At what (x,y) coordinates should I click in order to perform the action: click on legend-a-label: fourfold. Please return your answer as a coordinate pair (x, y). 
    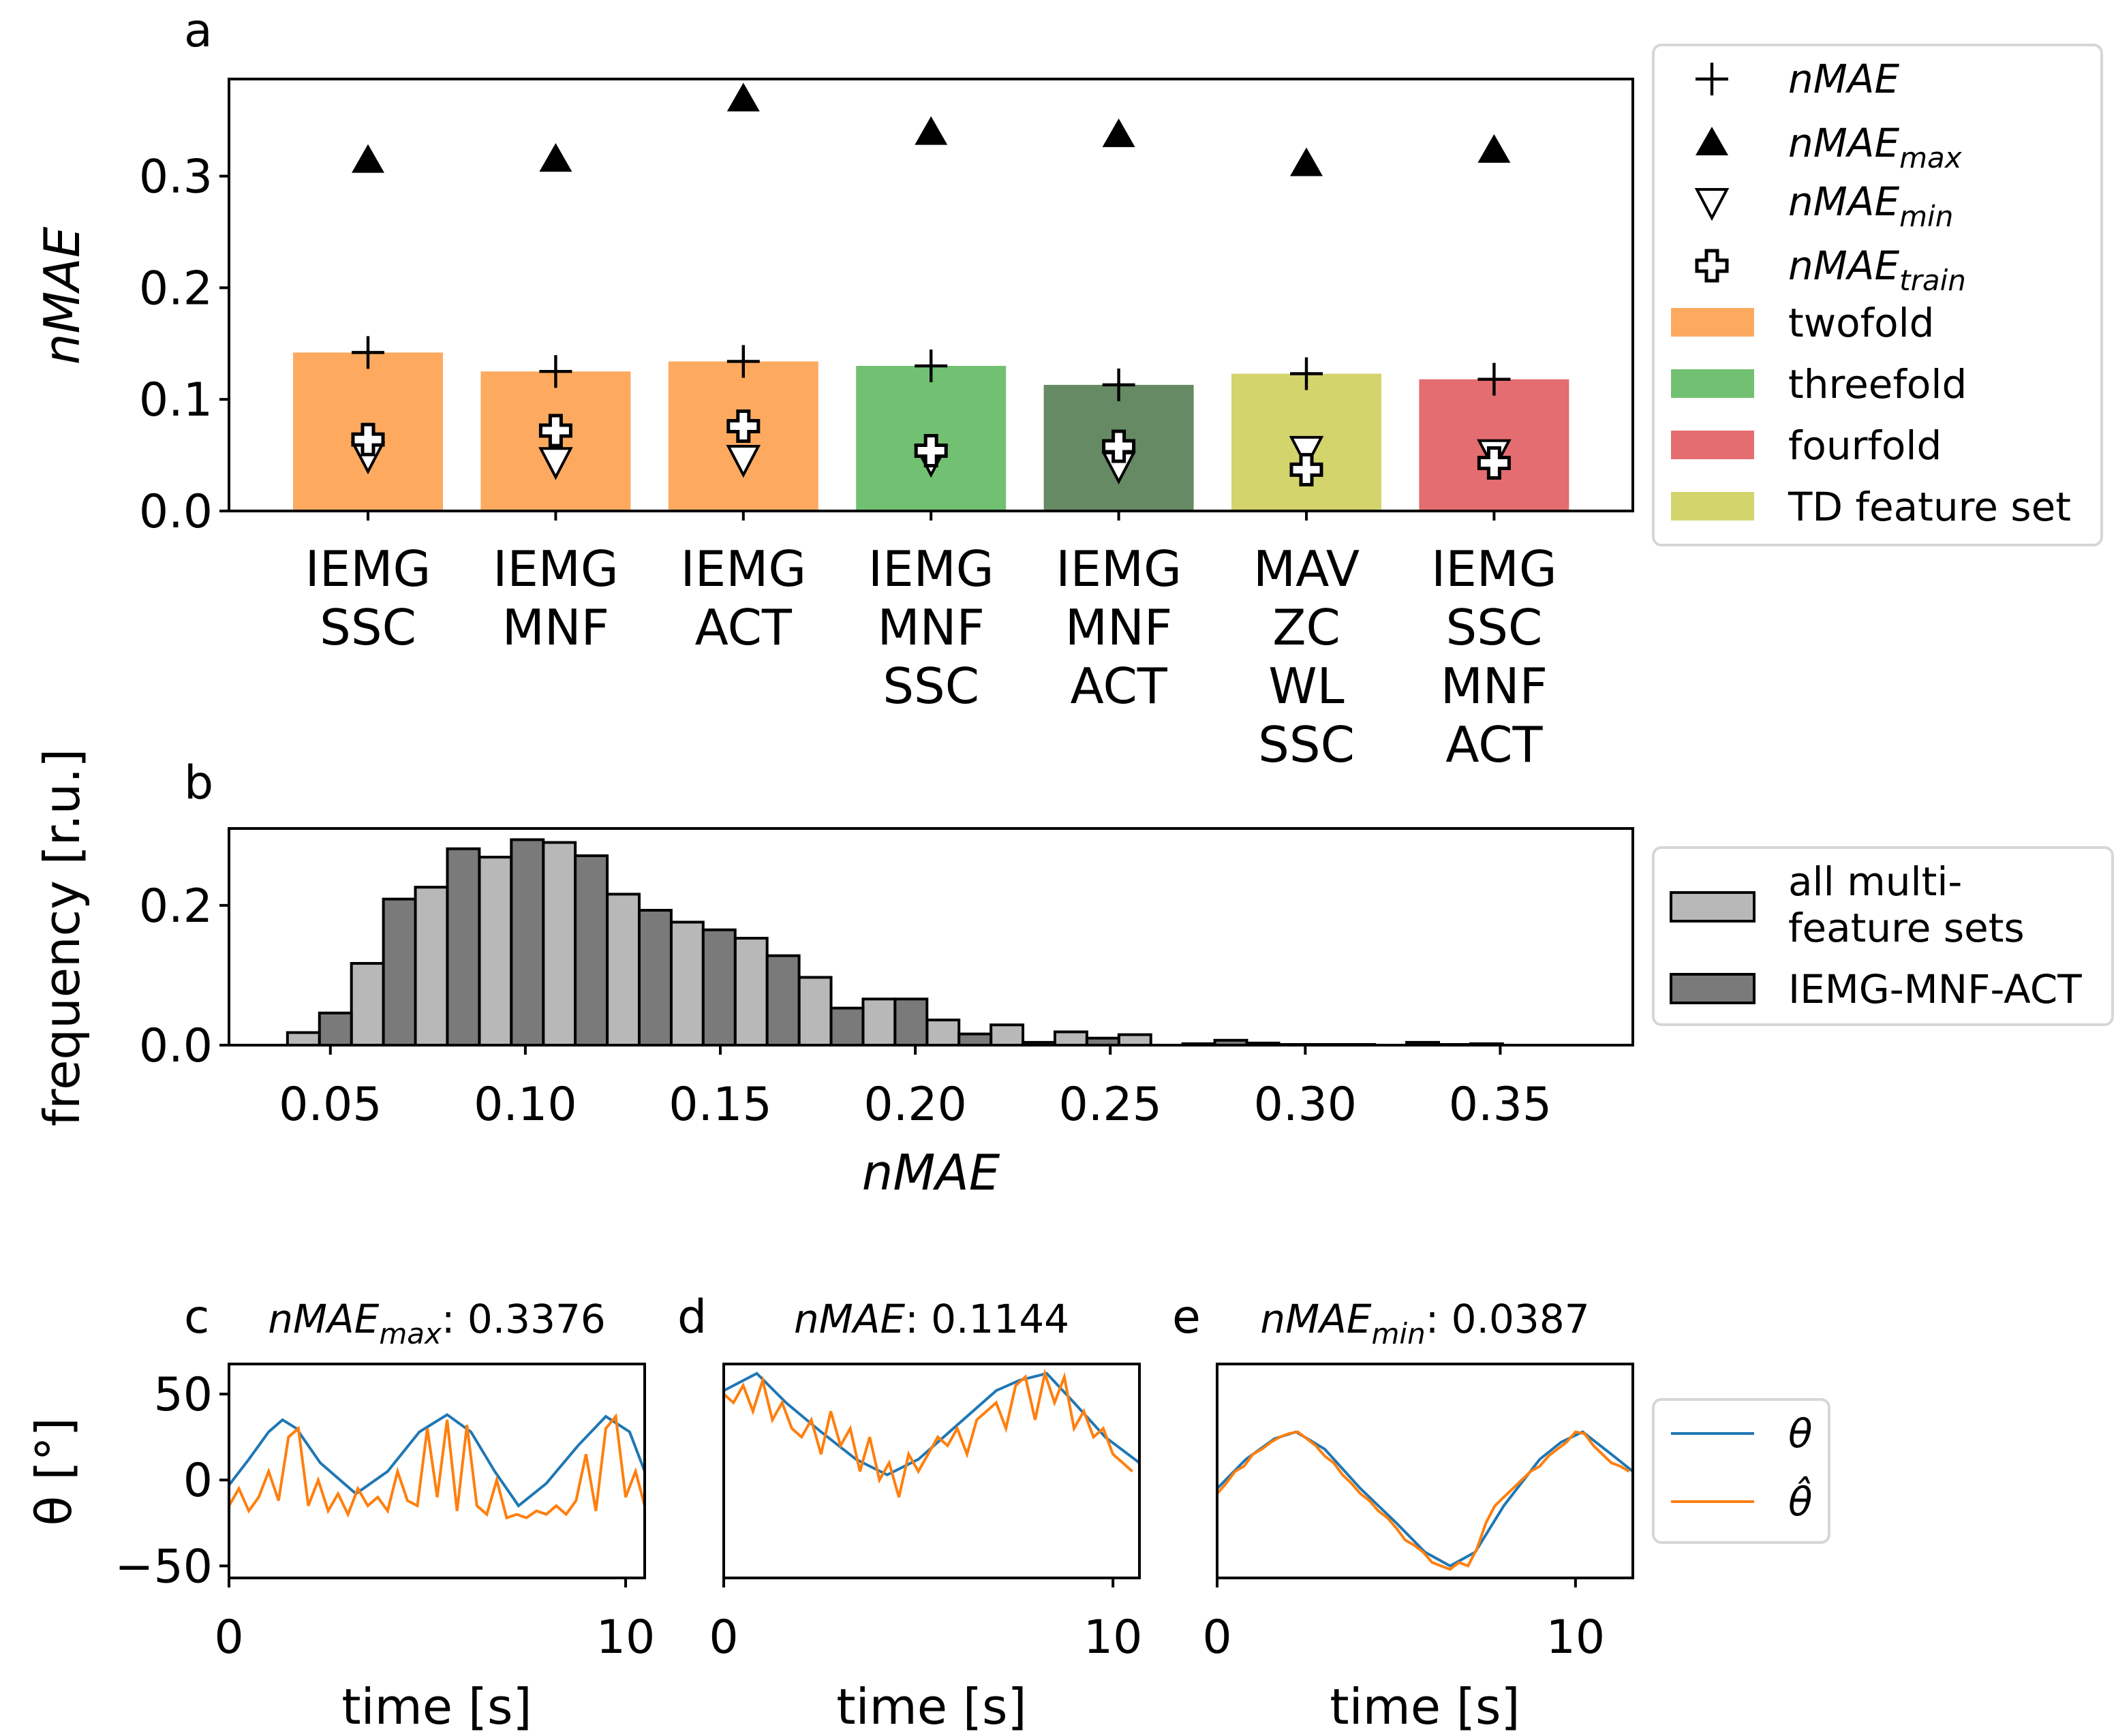
    Looking at the image, I should click on (1865, 445).